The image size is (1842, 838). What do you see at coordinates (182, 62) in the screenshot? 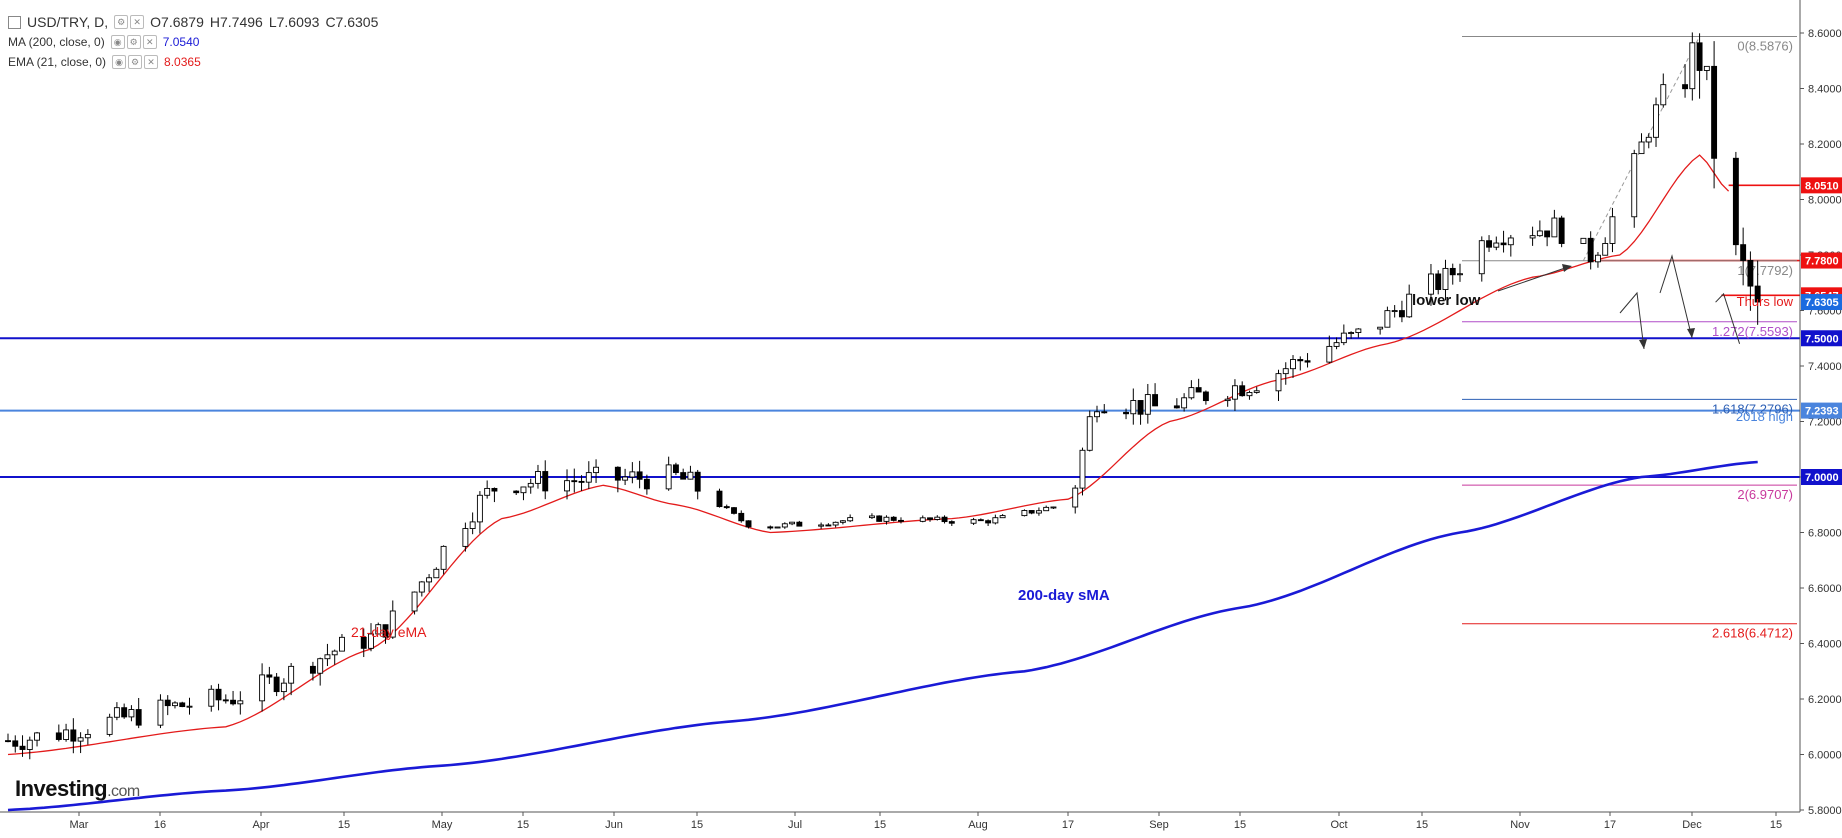
I see `ema-value: 8.0365` at bounding box center [182, 62].